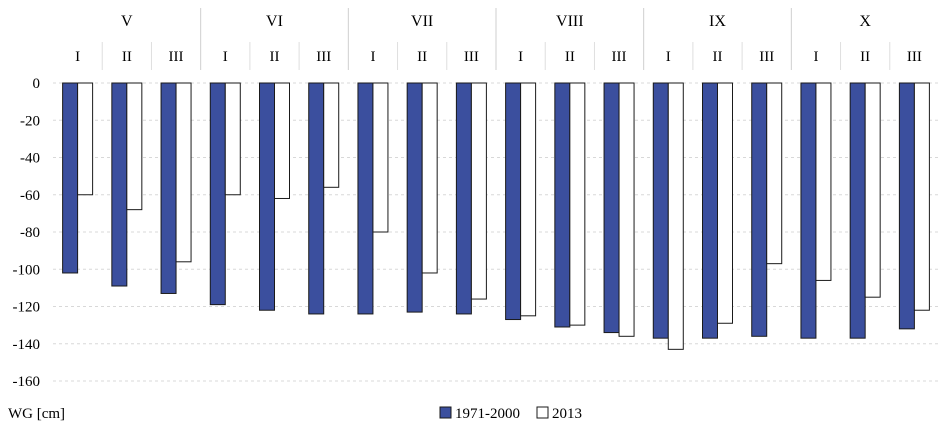 Image resolution: width=939 pixels, height=428 pixels. Describe the element at coordinates (27, 270) in the screenshot. I see `y-tick-label: -100` at that location.